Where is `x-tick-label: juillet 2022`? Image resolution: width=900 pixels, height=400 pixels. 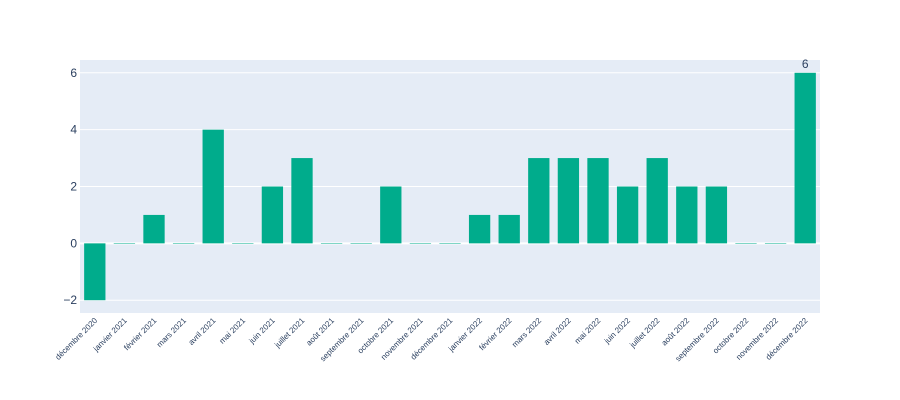
x-tick-label: juillet 2022 is located at coordinates (644, 333).